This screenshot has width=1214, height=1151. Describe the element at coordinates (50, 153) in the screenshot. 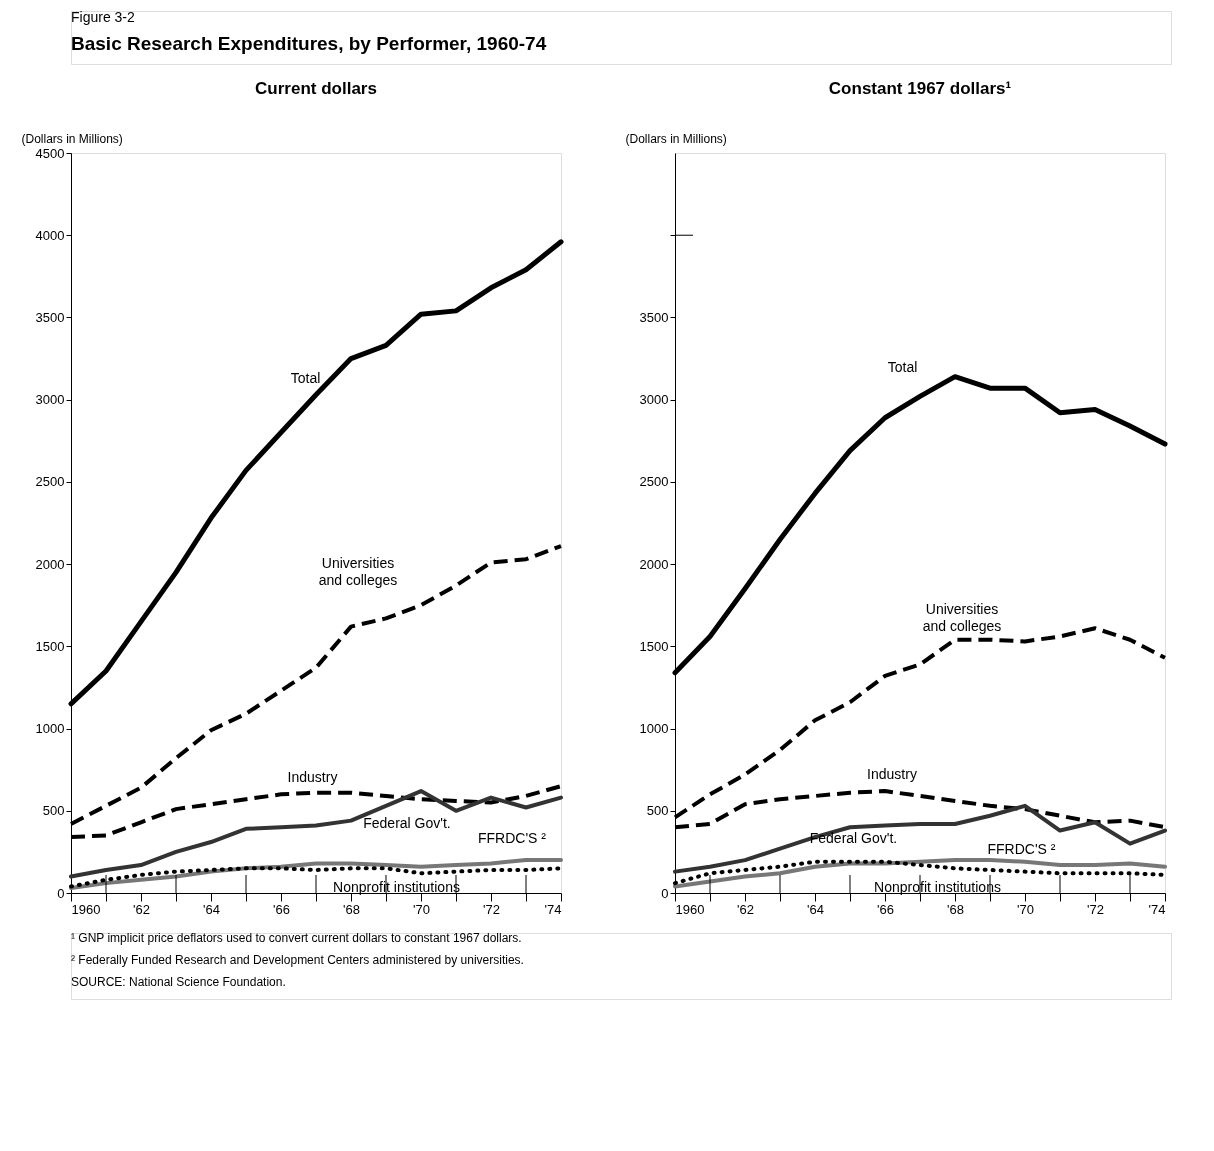

I see `y-tick-label: 4500` at that location.